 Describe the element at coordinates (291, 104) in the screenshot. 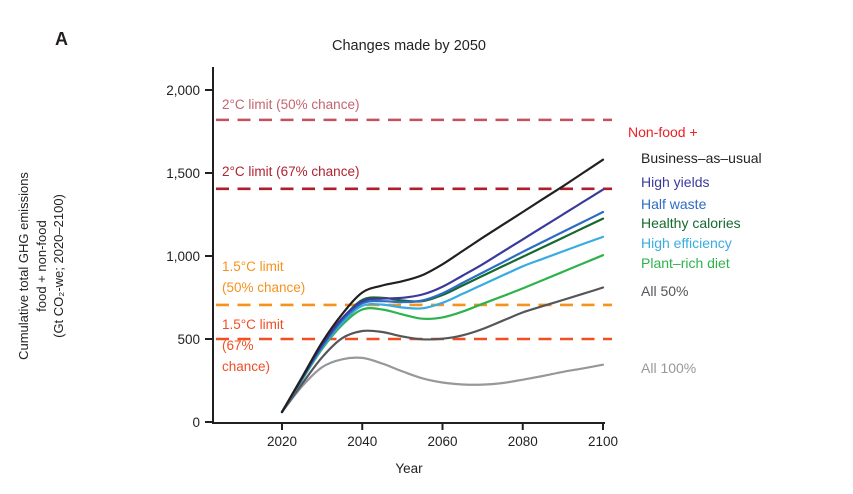

I see `limit-2c-50-label: 2°C limit (50% chance)` at that location.